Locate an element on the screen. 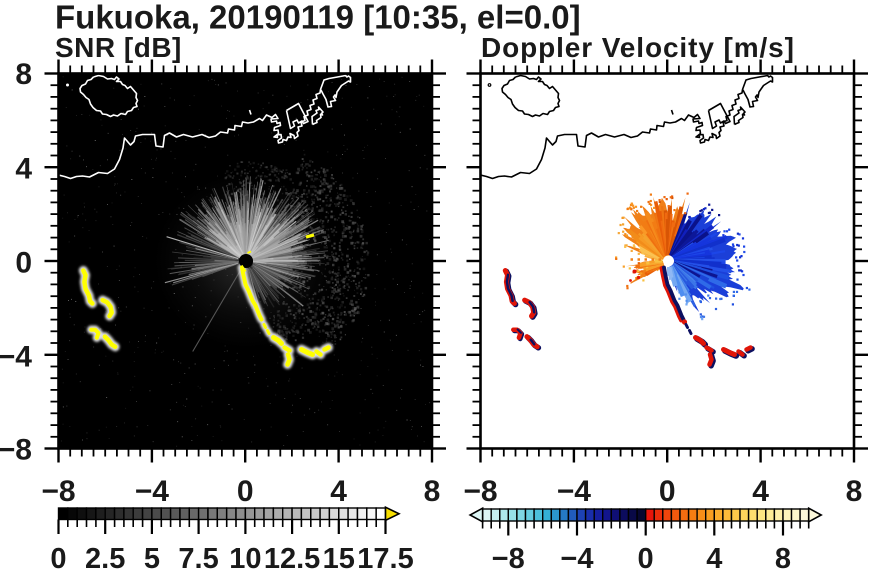 The image size is (870, 570). svg-text: SNR [dB] is located at coordinates (118, 47).